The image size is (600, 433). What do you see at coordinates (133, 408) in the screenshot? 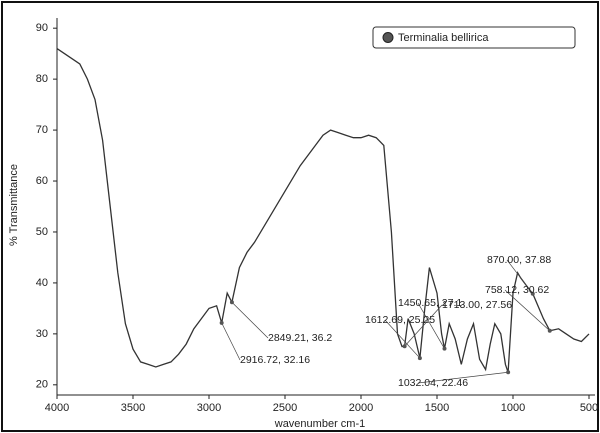
I see `x-tick-label: 3500` at bounding box center [133, 408].